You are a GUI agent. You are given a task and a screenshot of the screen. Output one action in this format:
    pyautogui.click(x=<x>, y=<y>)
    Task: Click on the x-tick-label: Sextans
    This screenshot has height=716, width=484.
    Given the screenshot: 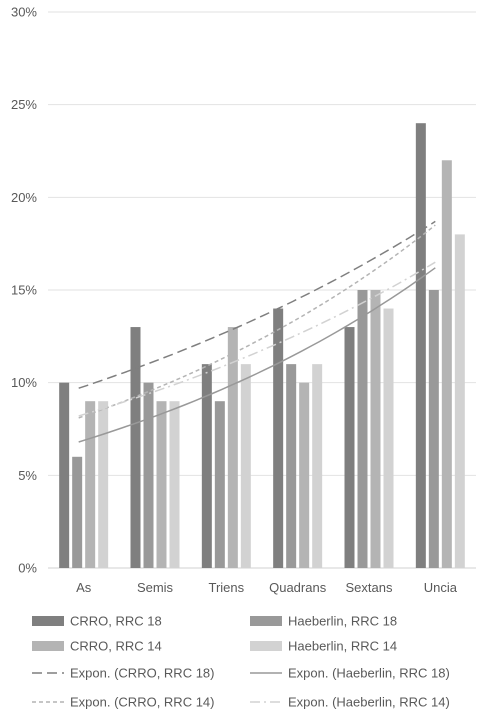 What is the action you would take?
    pyautogui.click(x=369, y=587)
    